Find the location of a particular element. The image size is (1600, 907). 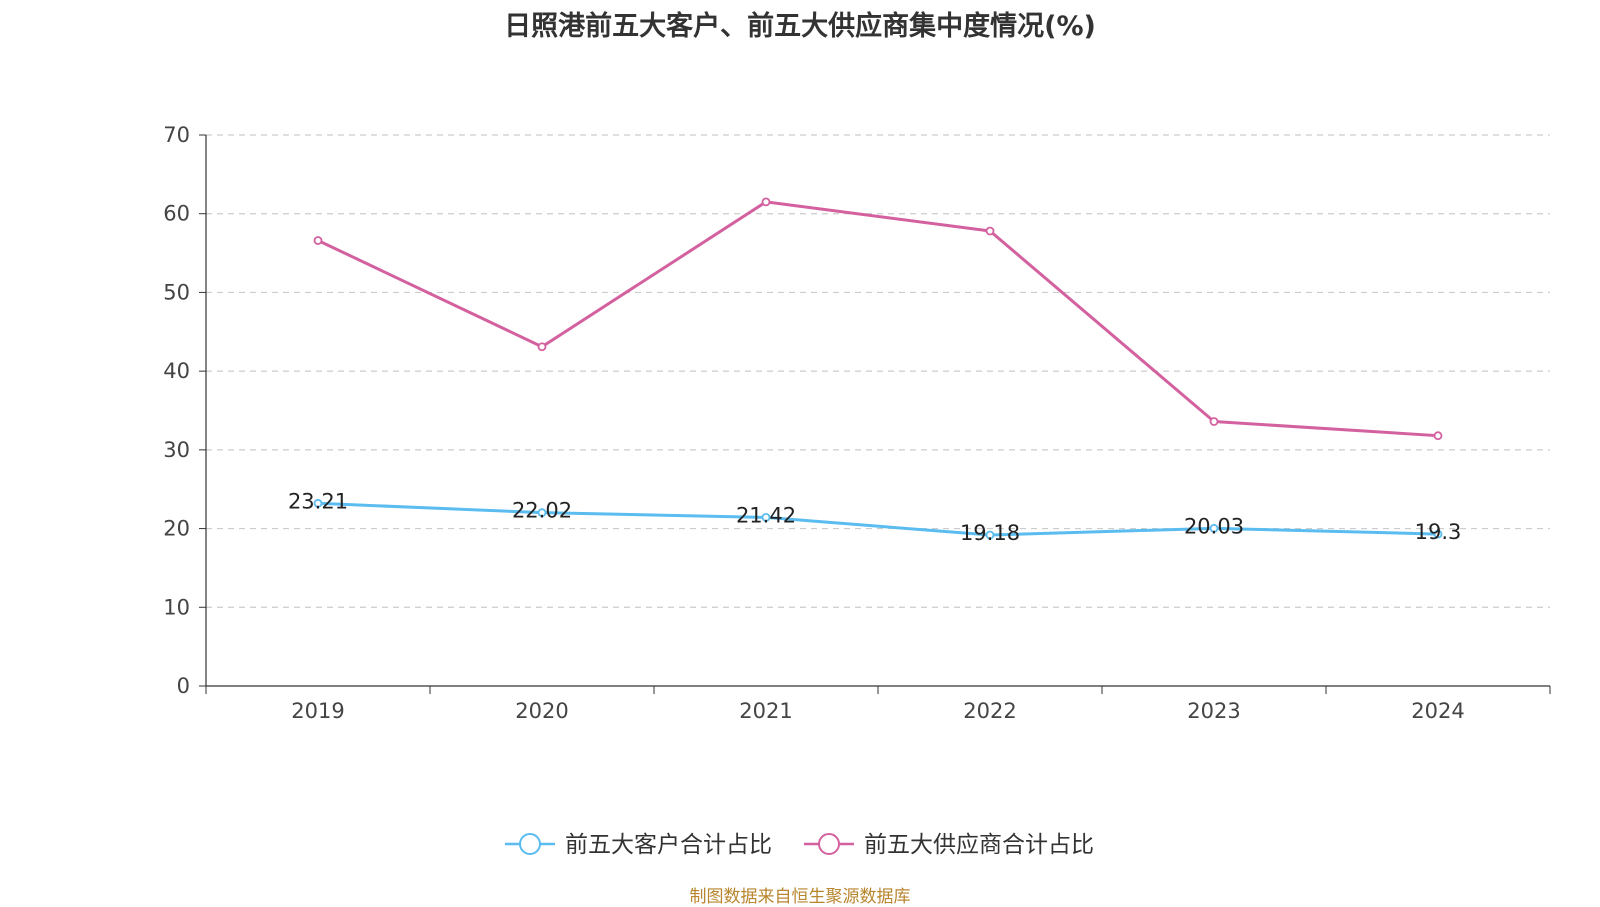

x-tick-label: 2022 is located at coordinates (989, 711).